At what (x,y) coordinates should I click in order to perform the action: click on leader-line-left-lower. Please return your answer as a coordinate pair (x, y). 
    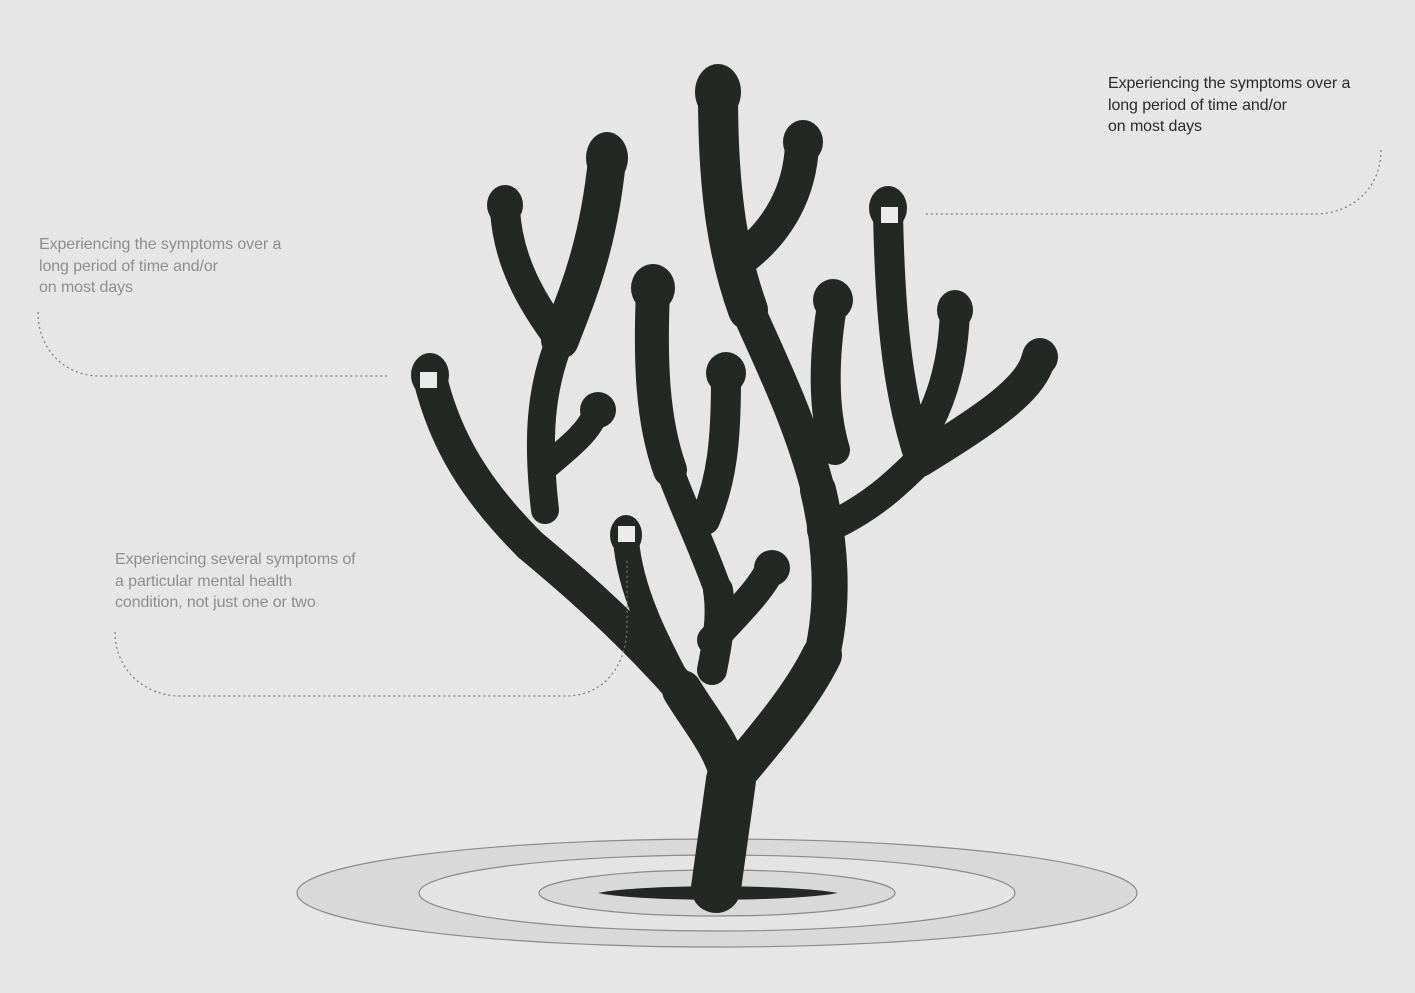
    Looking at the image, I should click on (371, 628).